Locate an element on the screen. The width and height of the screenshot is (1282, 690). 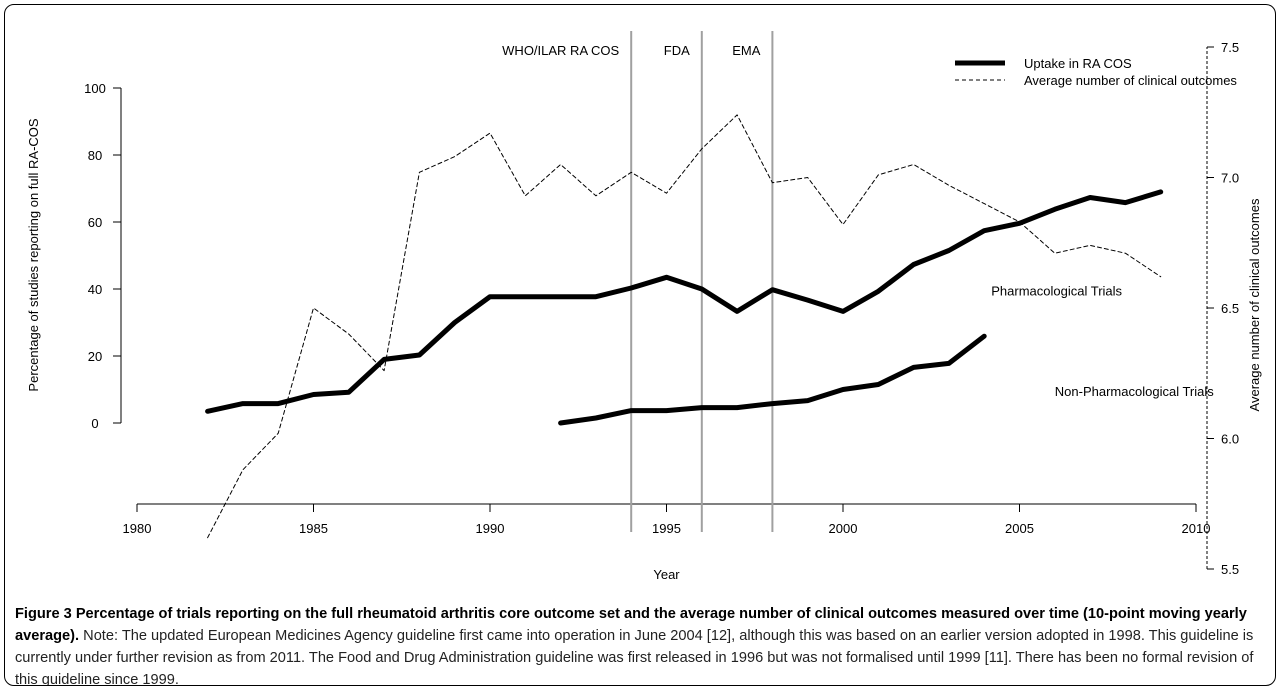
x-tick-label: 2010 is located at coordinates (1196, 528).